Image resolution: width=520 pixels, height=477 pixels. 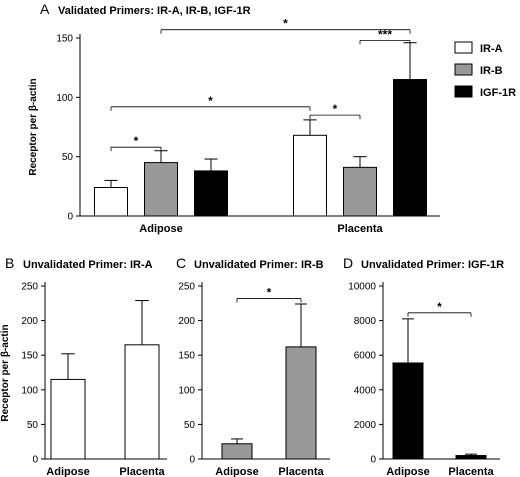 I want to click on panel-title: Unvalidated Primer: IR-A, so click(x=88, y=265).